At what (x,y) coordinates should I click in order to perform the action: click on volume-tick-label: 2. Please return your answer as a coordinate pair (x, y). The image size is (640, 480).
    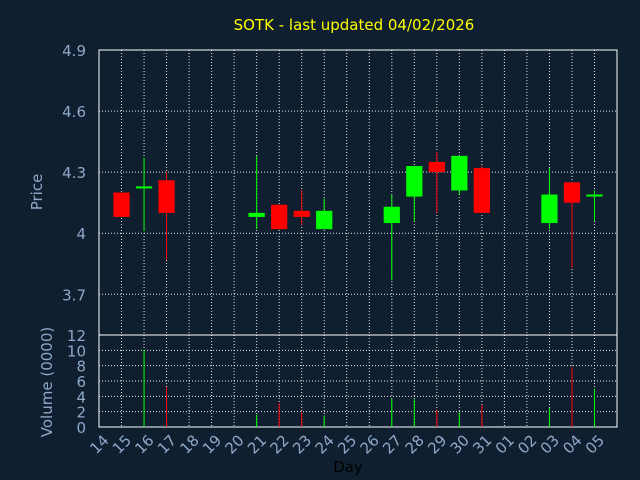
    Looking at the image, I should click on (81, 413).